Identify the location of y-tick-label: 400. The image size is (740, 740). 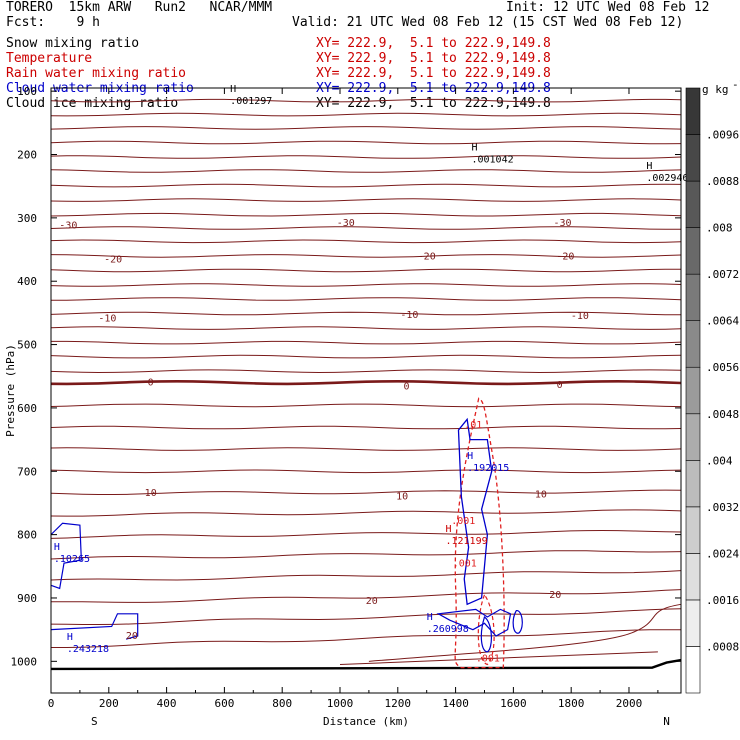
(27, 281).